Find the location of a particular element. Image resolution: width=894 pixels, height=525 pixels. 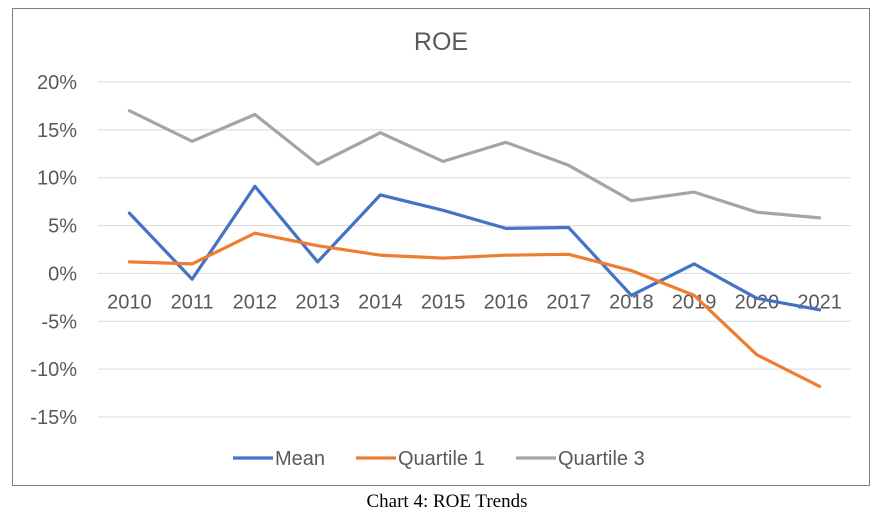

legend-label: Mean is located at coordinates (300, 459).